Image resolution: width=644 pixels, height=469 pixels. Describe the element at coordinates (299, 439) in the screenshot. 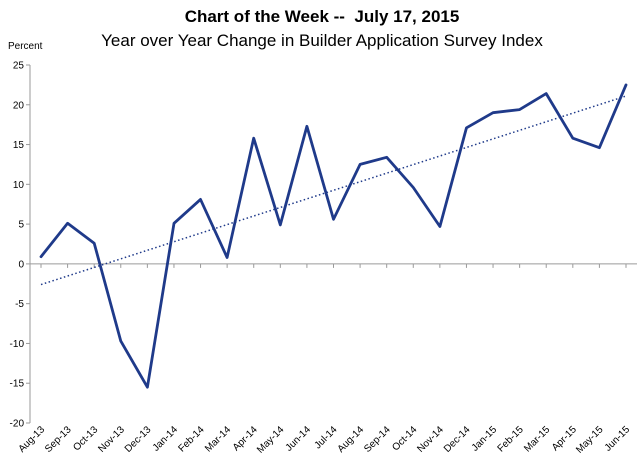

I see `x-tick-label: Jun-14` at that location.